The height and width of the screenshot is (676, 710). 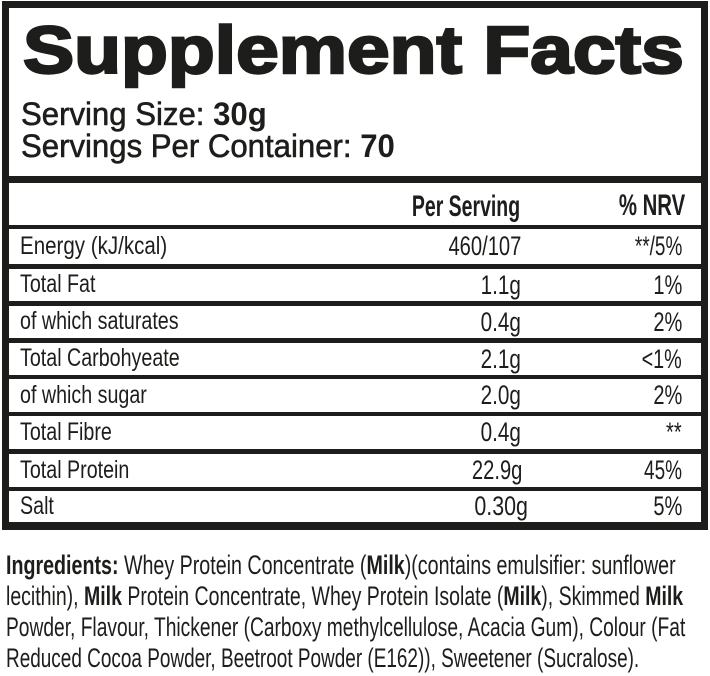 I want to click on ingredient-text: ), Skimmed, so click(x=593, y=596).